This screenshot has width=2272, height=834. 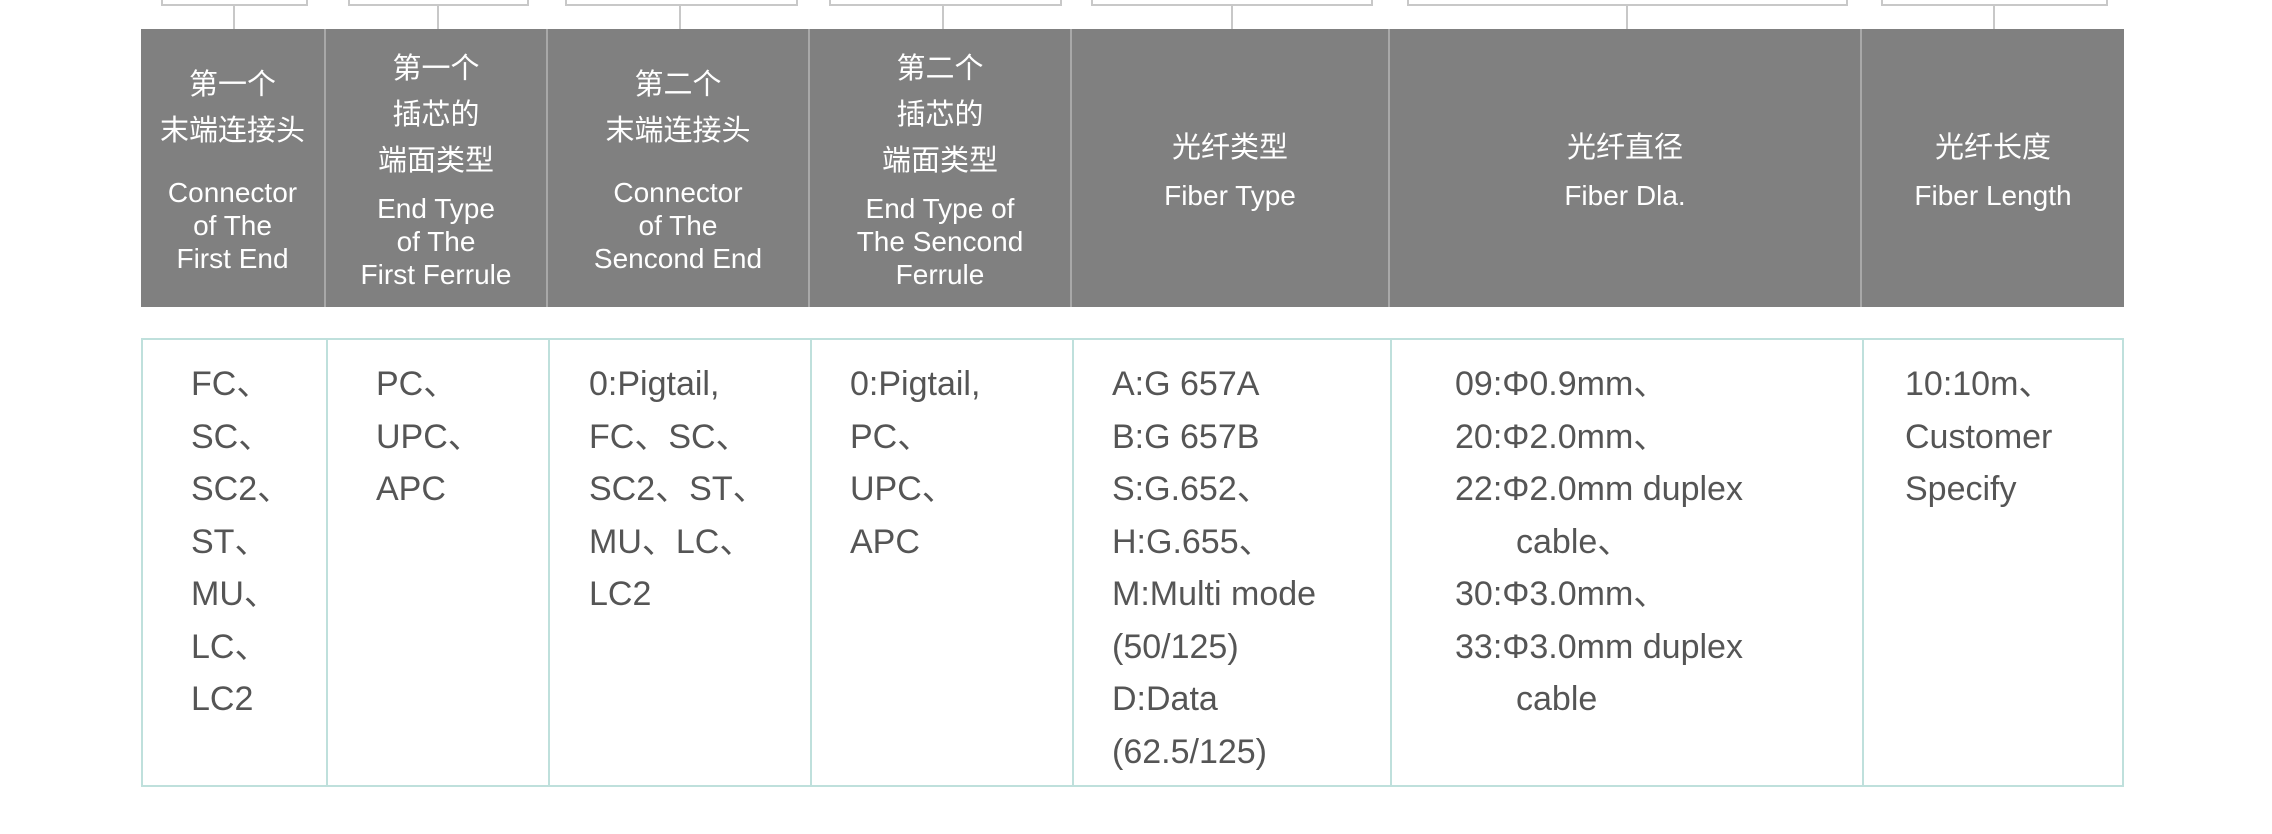 What do you see at coordinates (232, 107) in the screenshot?
I see `header-zh: 第一个 末端连接头` at bounding box center [232, 107].